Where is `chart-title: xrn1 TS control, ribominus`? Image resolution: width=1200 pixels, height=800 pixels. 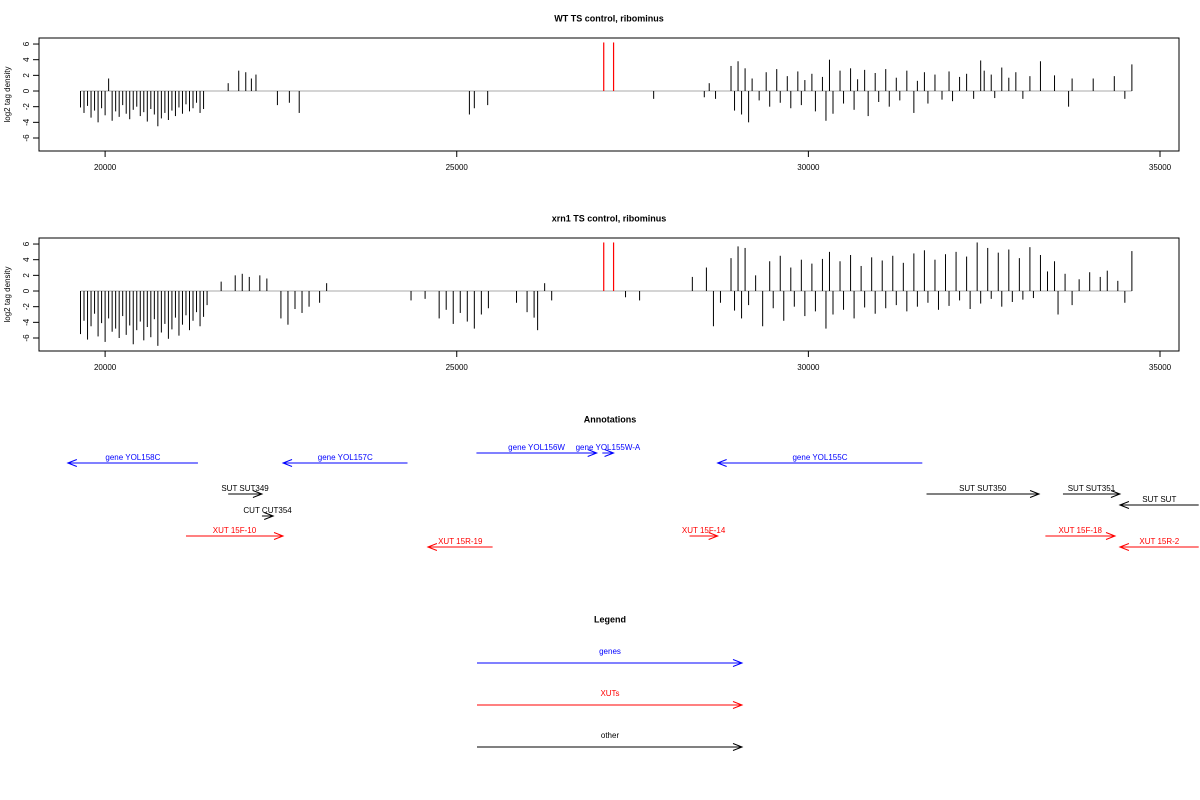
chart-title: xrn1 TS control, ribominus is located at coordinates (609, 218).